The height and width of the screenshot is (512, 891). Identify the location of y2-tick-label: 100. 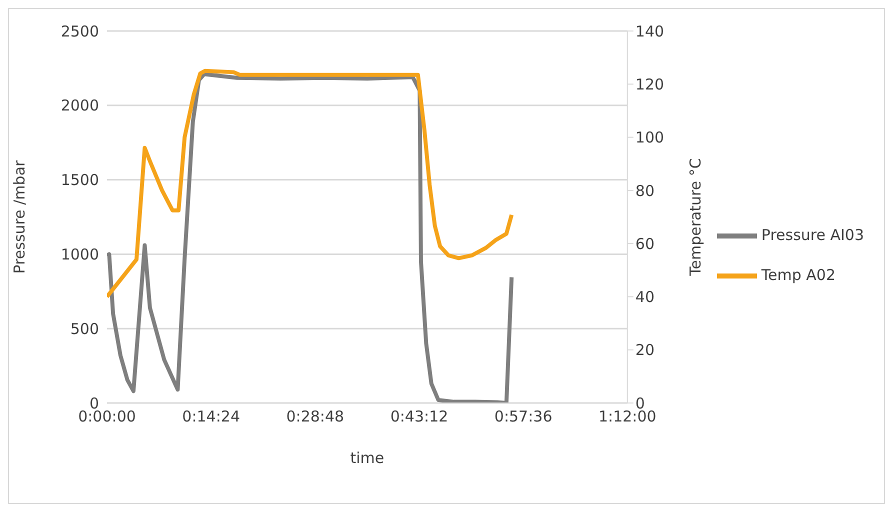
(649, 137).